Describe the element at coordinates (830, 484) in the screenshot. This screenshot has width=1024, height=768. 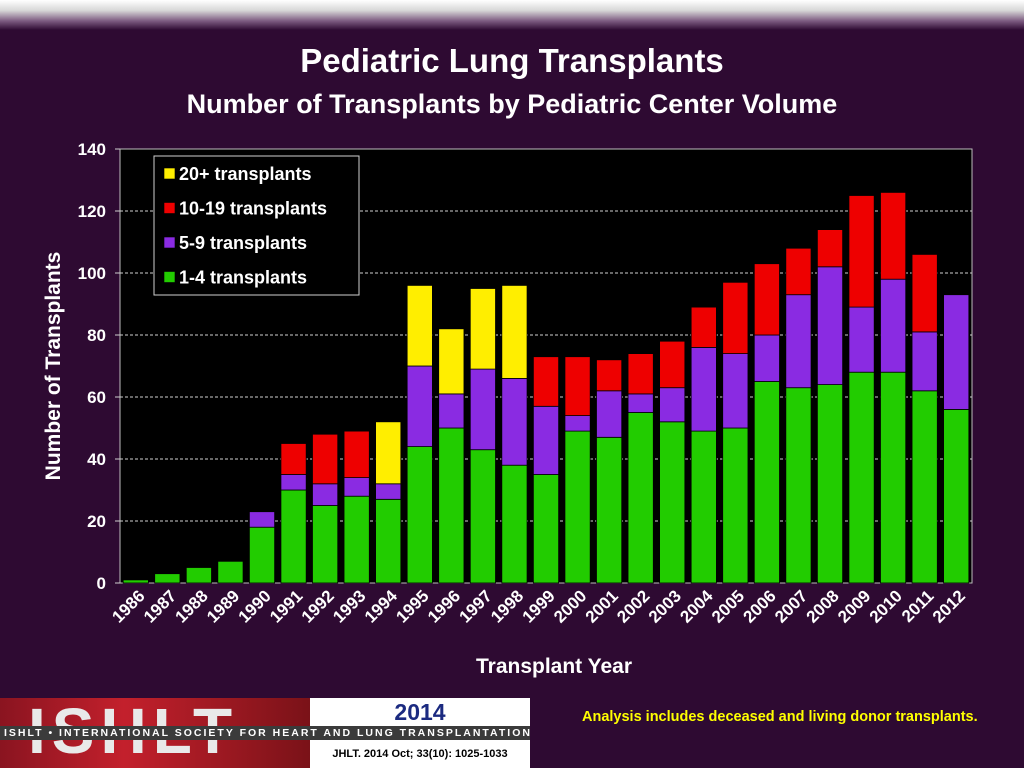
I see `bar-1-4-transplants-2008` at that location.